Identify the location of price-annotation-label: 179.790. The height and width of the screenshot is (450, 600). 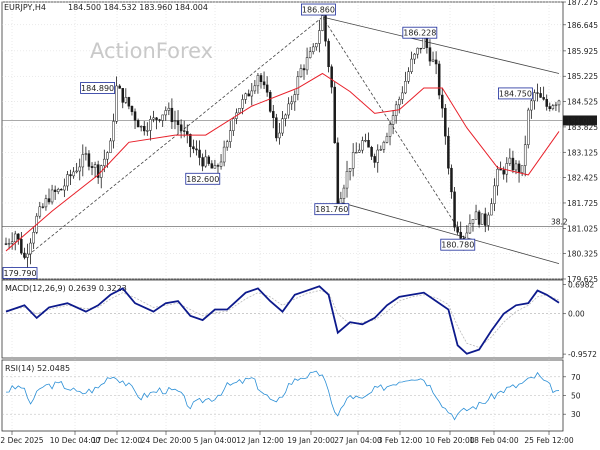
(19, 273).